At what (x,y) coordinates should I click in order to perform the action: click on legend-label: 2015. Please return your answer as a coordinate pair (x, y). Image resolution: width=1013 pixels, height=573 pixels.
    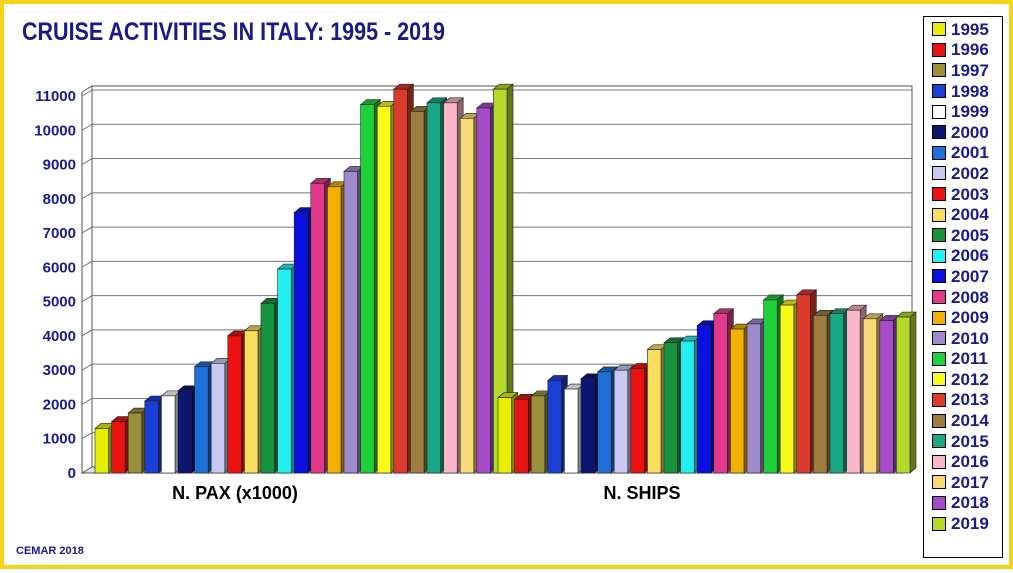
    Looking at the image, I should click on (970, 441).